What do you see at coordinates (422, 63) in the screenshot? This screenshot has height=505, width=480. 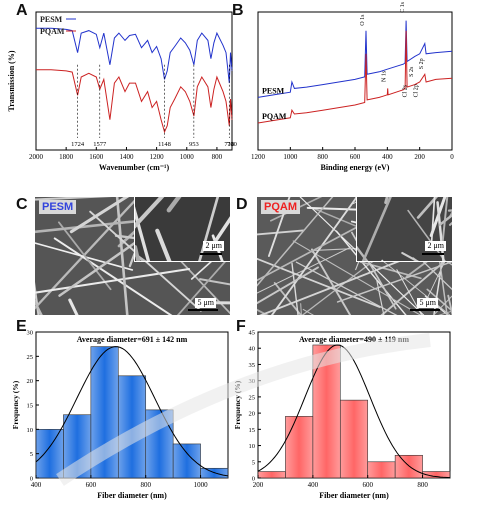 I see `peak-label: S 2p` at bounding box center [422, 63].